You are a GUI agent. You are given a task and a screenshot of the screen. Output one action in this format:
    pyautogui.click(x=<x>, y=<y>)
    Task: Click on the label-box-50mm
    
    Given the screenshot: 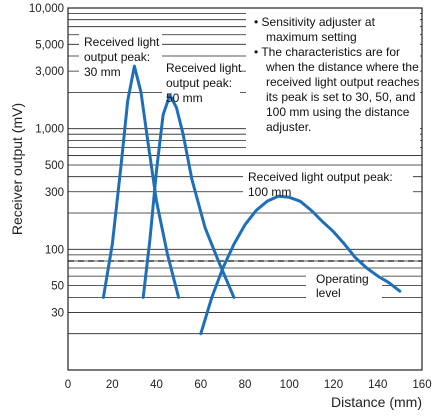 What is the action you would take?
    pyautogui.click(x=201, y=82)
    